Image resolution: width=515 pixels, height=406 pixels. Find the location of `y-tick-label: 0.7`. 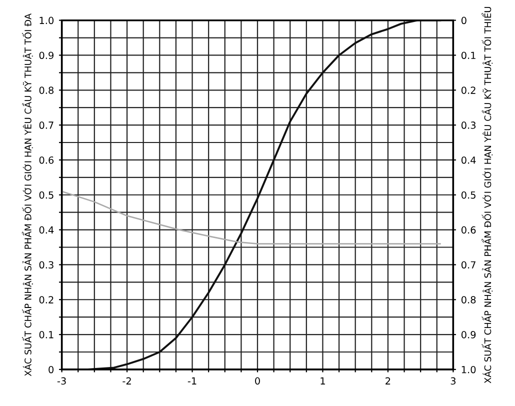

y-tick-label: 0.7 is located at coordinates (46, 125).